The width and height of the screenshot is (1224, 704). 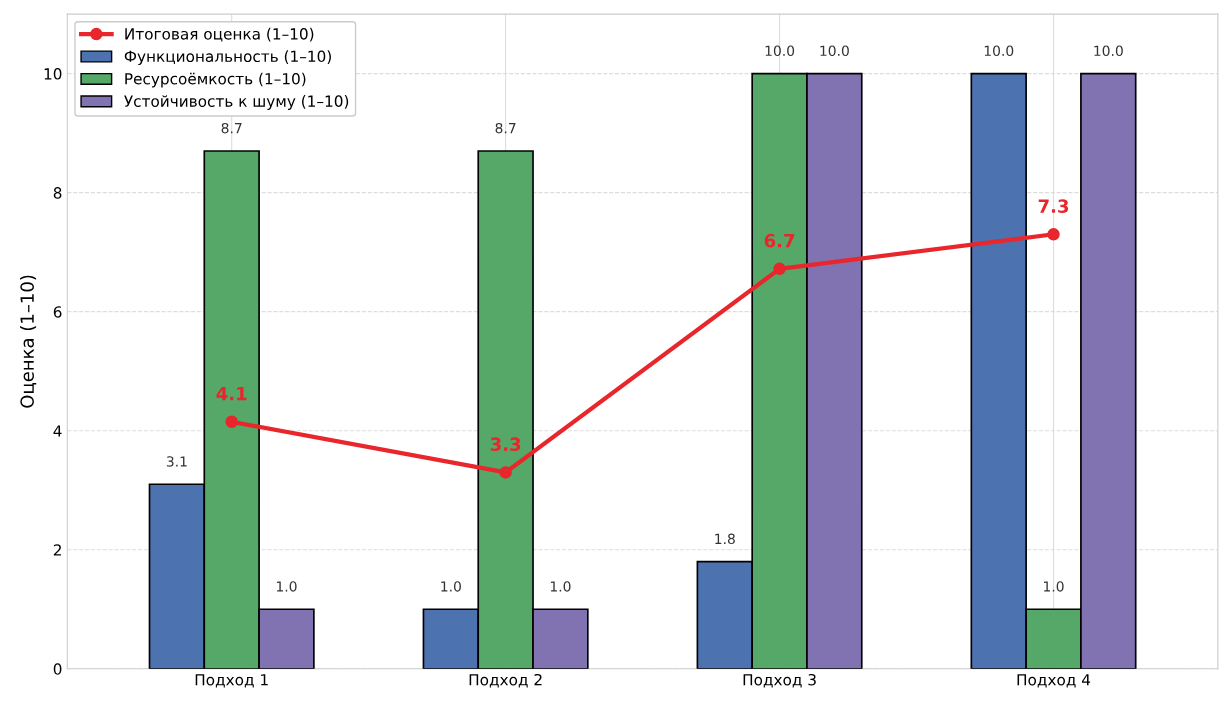 What do you see at coordinates (53, 74) in the screenshot?
I see `y-tick-label: 10` at bounding box center [53, 74].